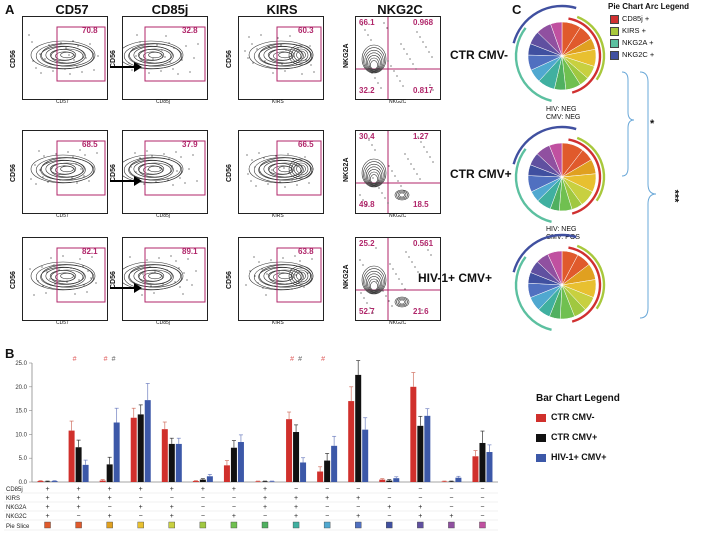 The image size is (708, 533). What do you see at coordinates (634, 30) in the screenshot?
I see `pie-legend-label: KIRS +` at bounding box center [634, 30].